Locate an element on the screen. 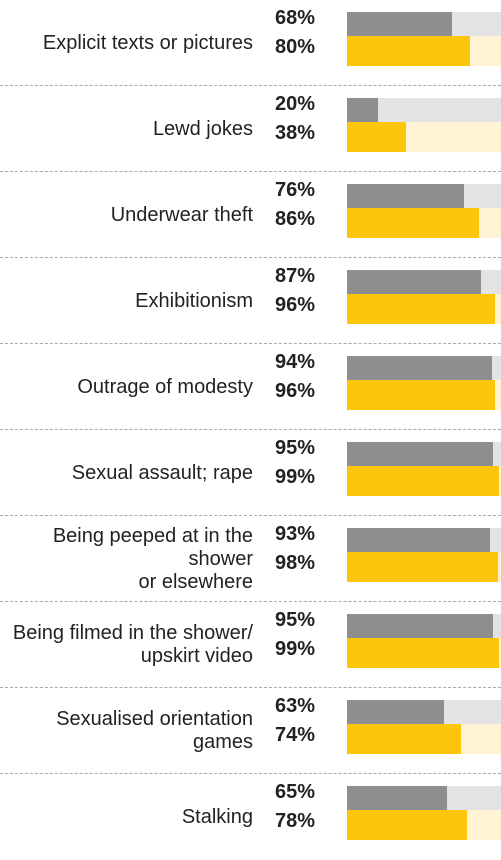  series-1-value-label: 76% is located at coordinates (295, 190).